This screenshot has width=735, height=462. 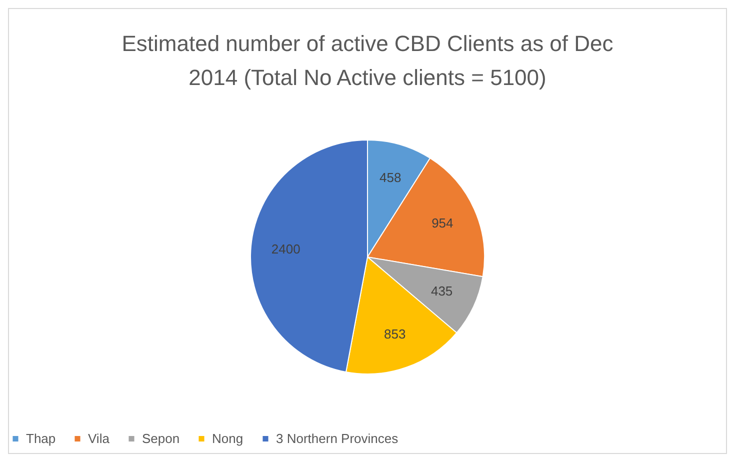 I want to click on data-label: 458, so click(x=390, y=178).